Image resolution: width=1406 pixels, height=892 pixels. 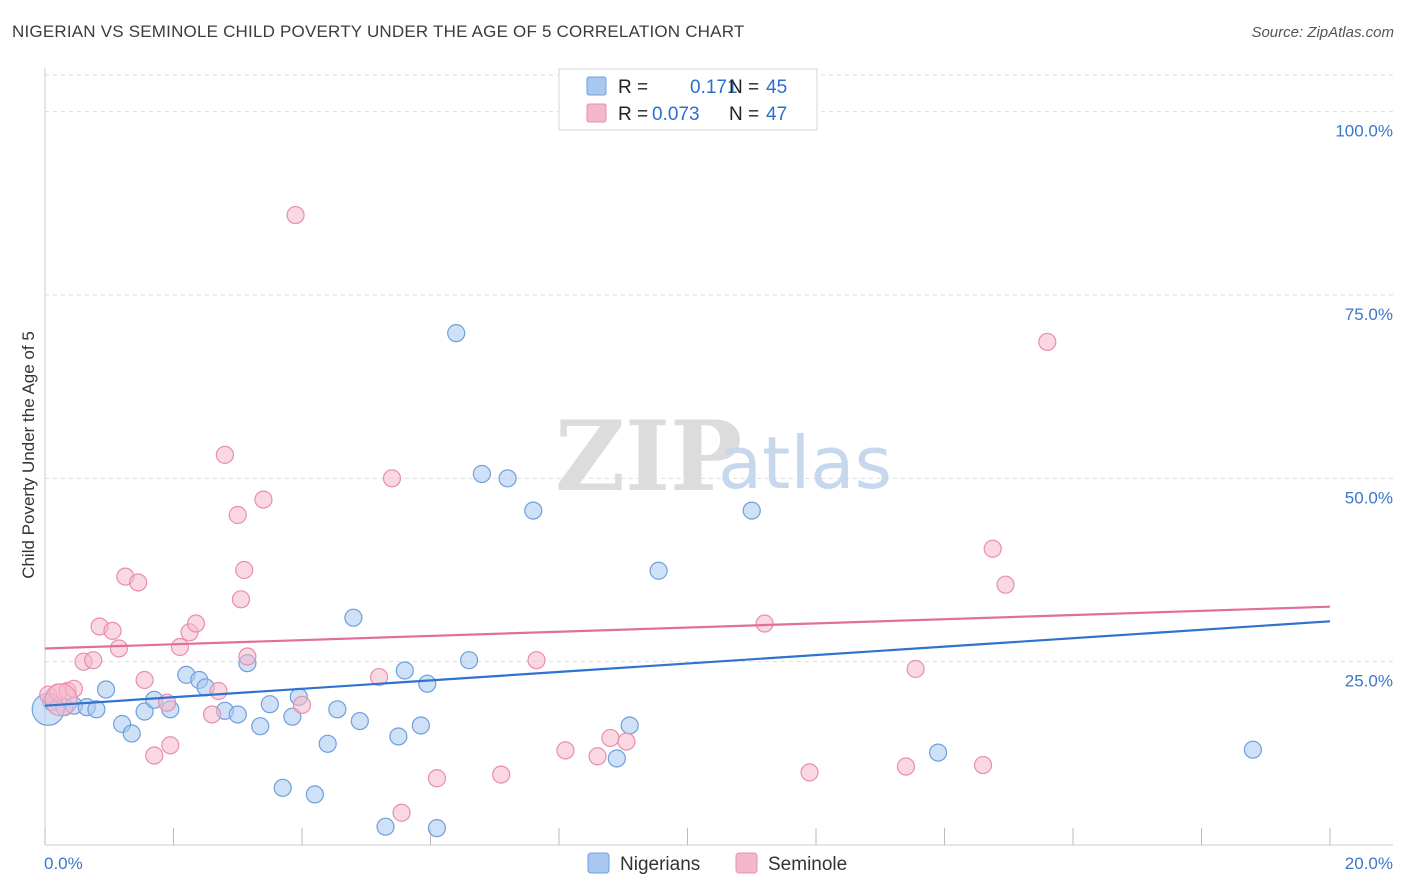 I want to click on watermark-atlas: atlas, so click(x=805, y=463).